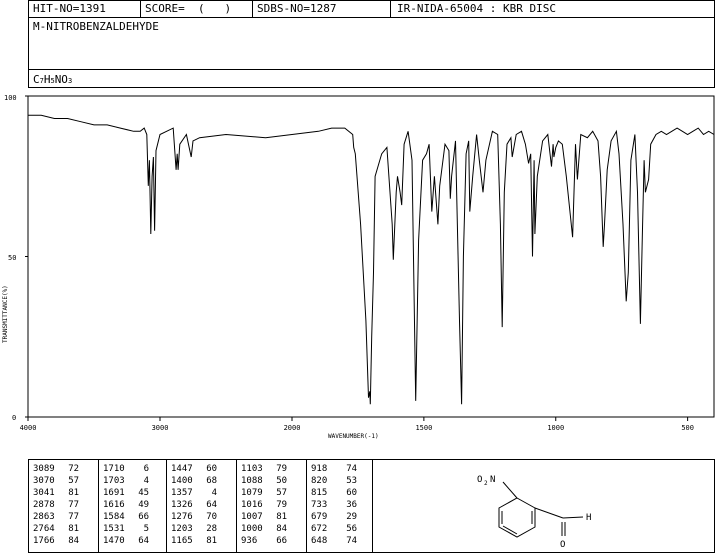 The width and height of the screenshot is (715, 553). I want to click on peak-wavenumber: 1103, so click(252, 469).